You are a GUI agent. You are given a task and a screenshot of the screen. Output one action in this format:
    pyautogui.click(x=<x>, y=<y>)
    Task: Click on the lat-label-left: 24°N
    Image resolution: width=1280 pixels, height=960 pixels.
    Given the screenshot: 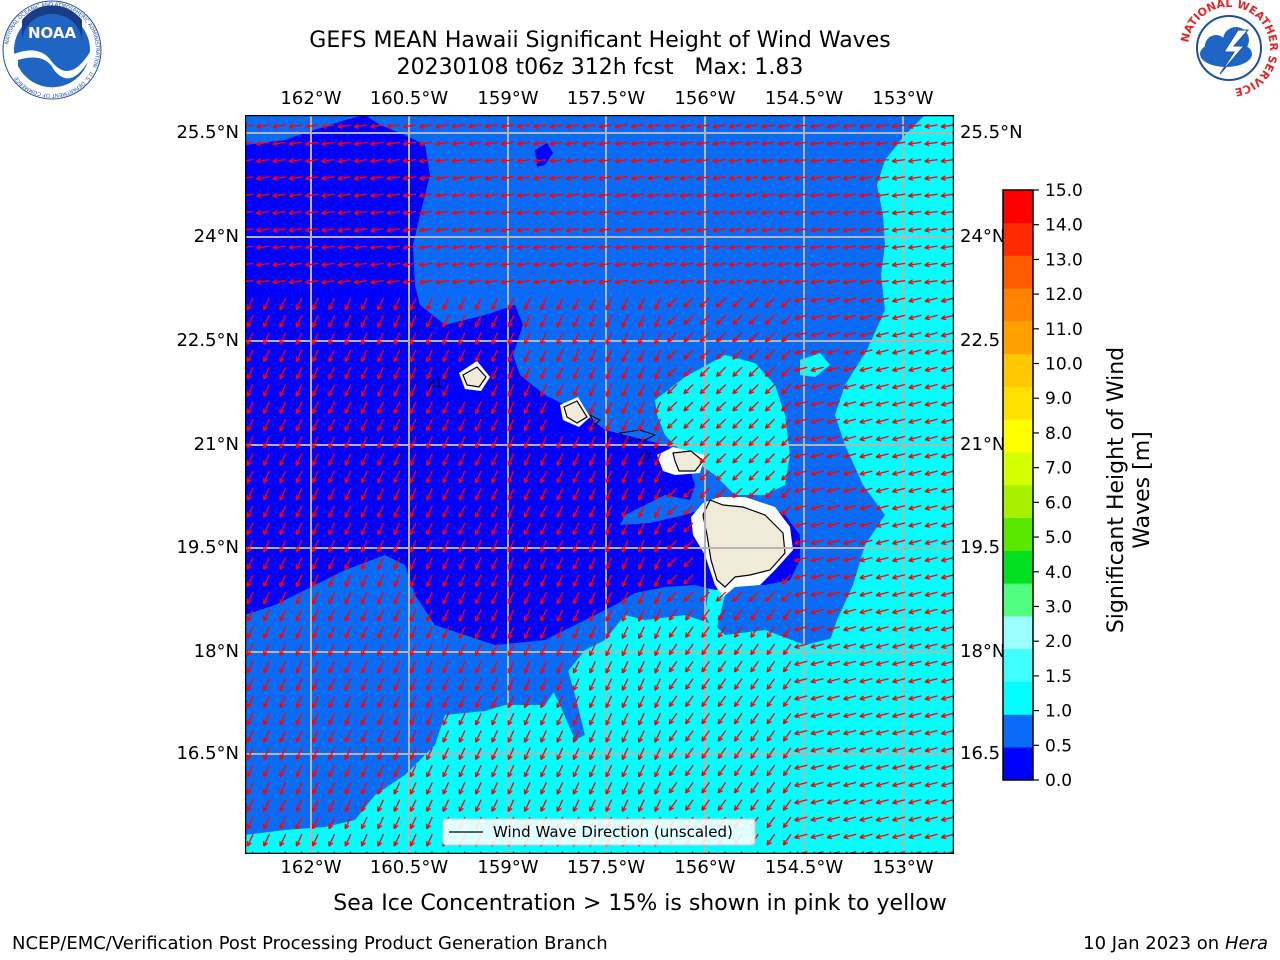 What is the action you would take?
    pyautogui.click(x=216, y=236)
    